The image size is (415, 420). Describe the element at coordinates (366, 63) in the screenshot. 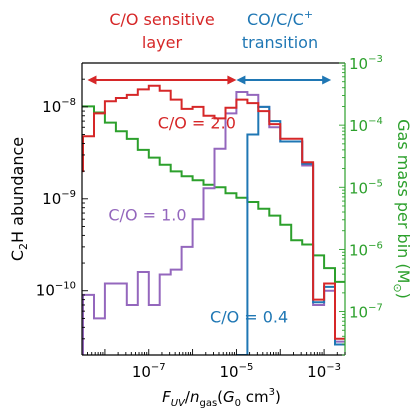

I see `y2-tick-label-4: 10⁻³` at that location.